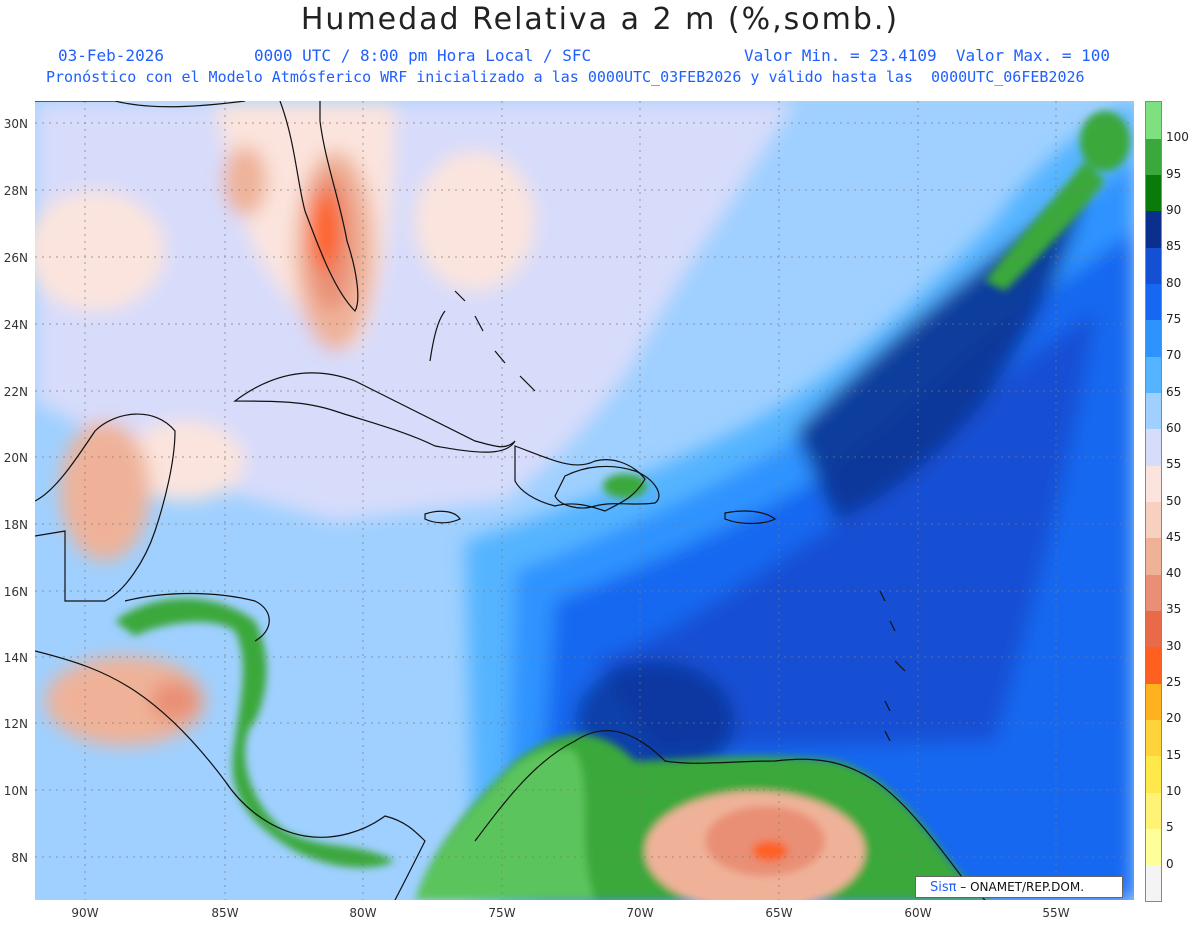 Image resolution: width=1200 pixels, height=927 pixels. Describe the element at coordinates (1170, 863) in the screenshot. I see `colorbar-label: 0` at that location.